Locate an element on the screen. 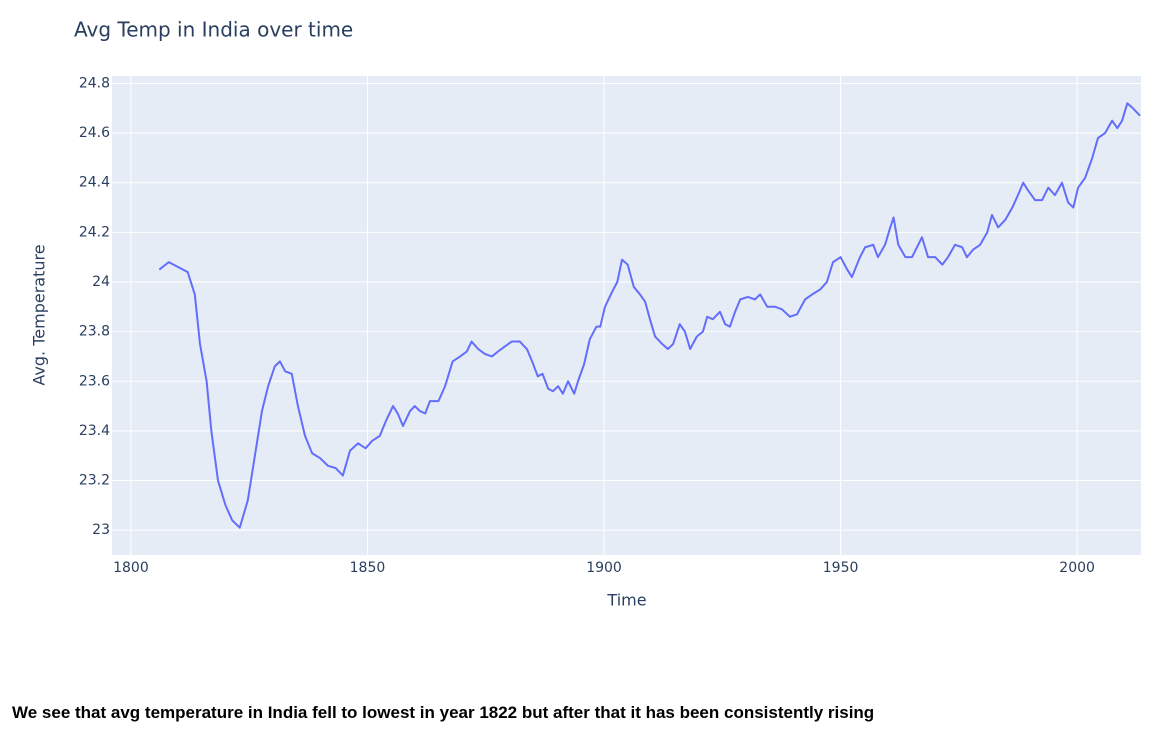 This screenshot has height=740, width=1164. x-tick-label: 1800 is located at coordinates (131, 568).